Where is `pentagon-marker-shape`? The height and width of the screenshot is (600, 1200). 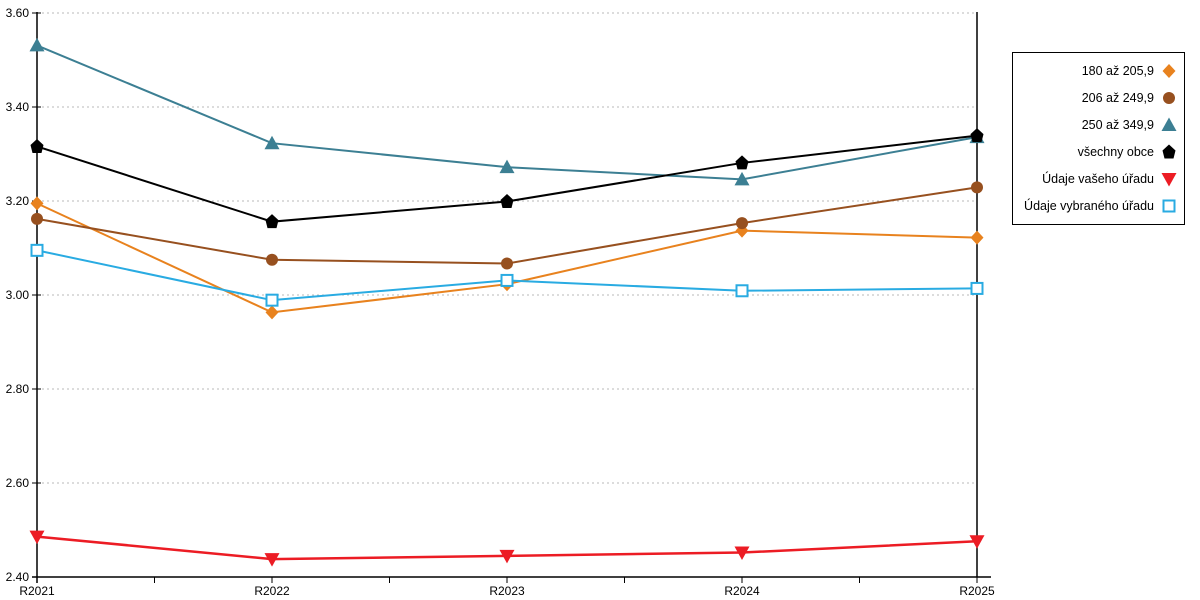
pentagon-marker-shape is located at coordinates (1169, 151).